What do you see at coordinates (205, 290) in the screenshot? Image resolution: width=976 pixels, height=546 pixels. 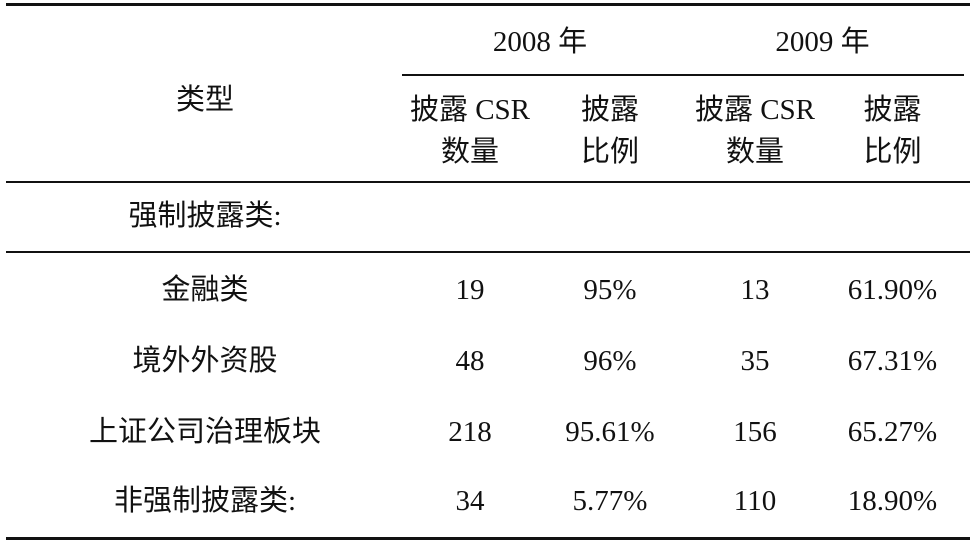 I see `row-label: 金融类` at bounding box center [205, 290].